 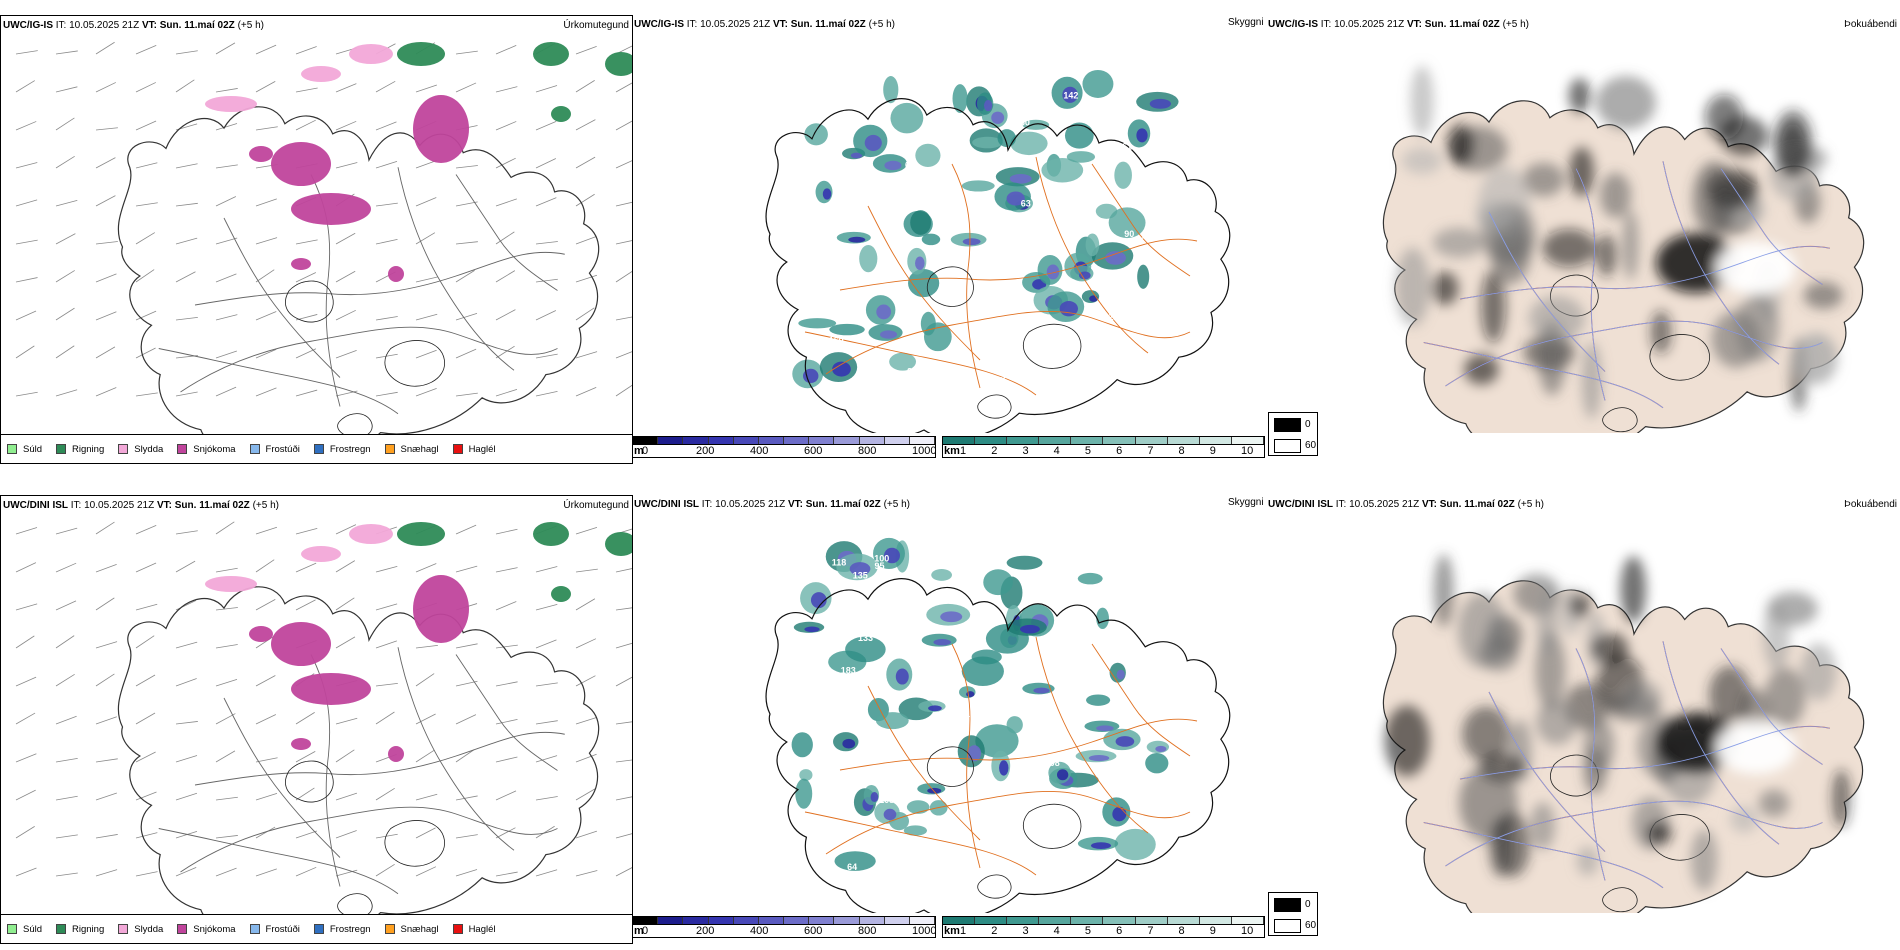 I want to click on colorbar-tick: 4, so click(x=1056, y=451).